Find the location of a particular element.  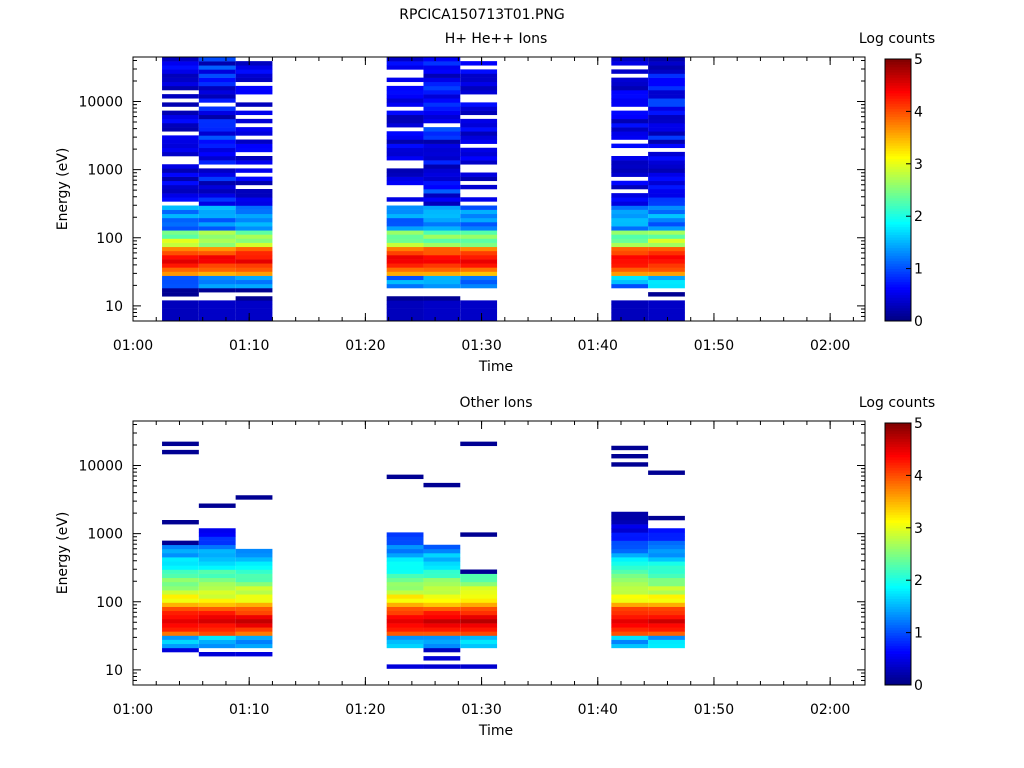

colorbar-tick-label: 0 is located at coordinates (918, 322).